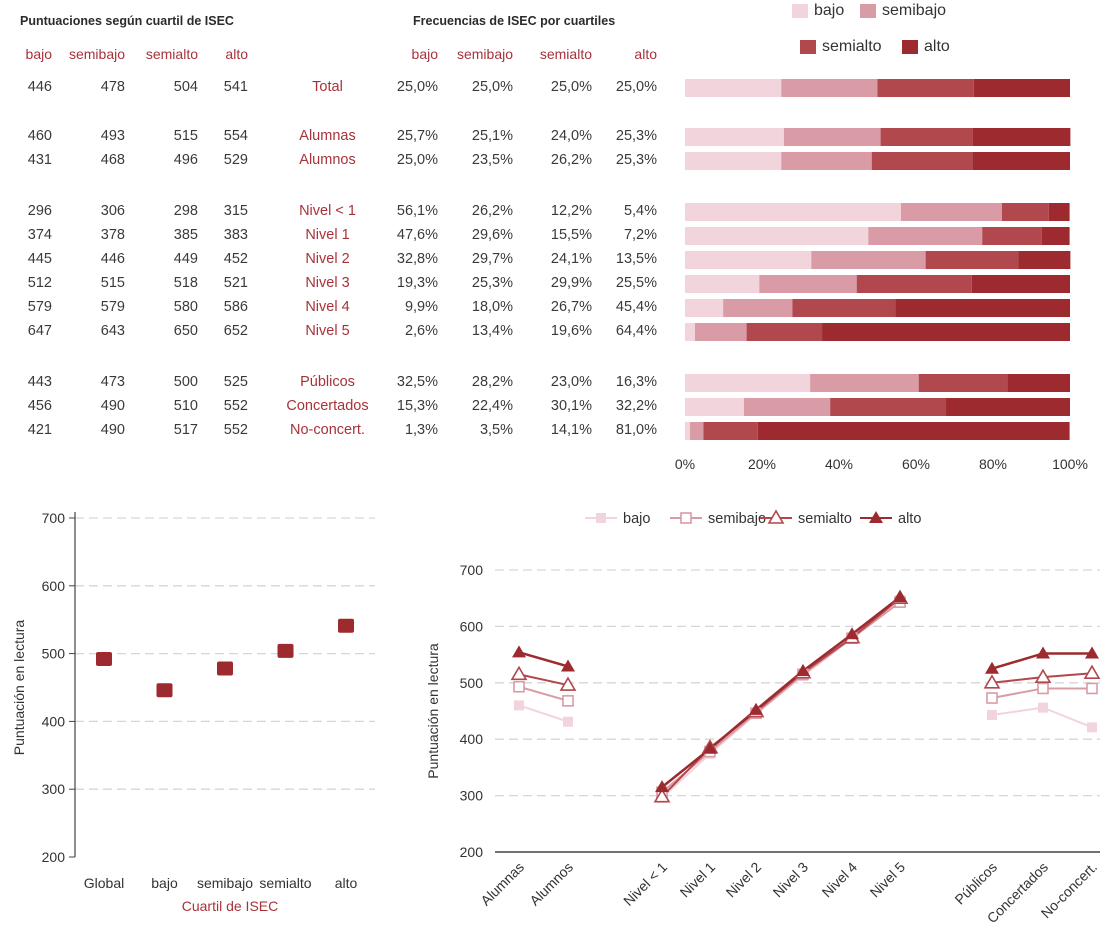 This screenshot has width=1115, height=931. What do you see at coordinates (645, 884) in the screenshot?
I see `x-tick-label-nivel-1: Nivel < 1` at bounding box center [645, 884].